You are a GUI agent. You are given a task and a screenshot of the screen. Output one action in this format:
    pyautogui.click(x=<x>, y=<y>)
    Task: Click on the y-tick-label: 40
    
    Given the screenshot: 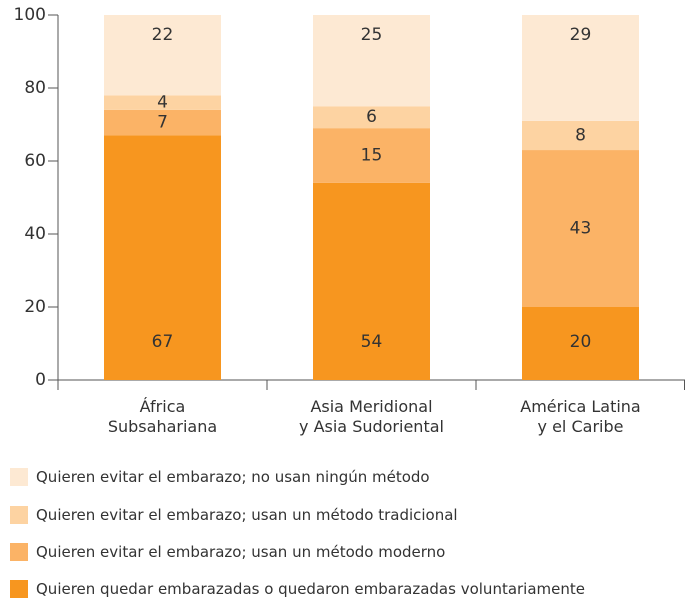 What is the action you would take?
    pyautogui.click(x=35, y=234)
    